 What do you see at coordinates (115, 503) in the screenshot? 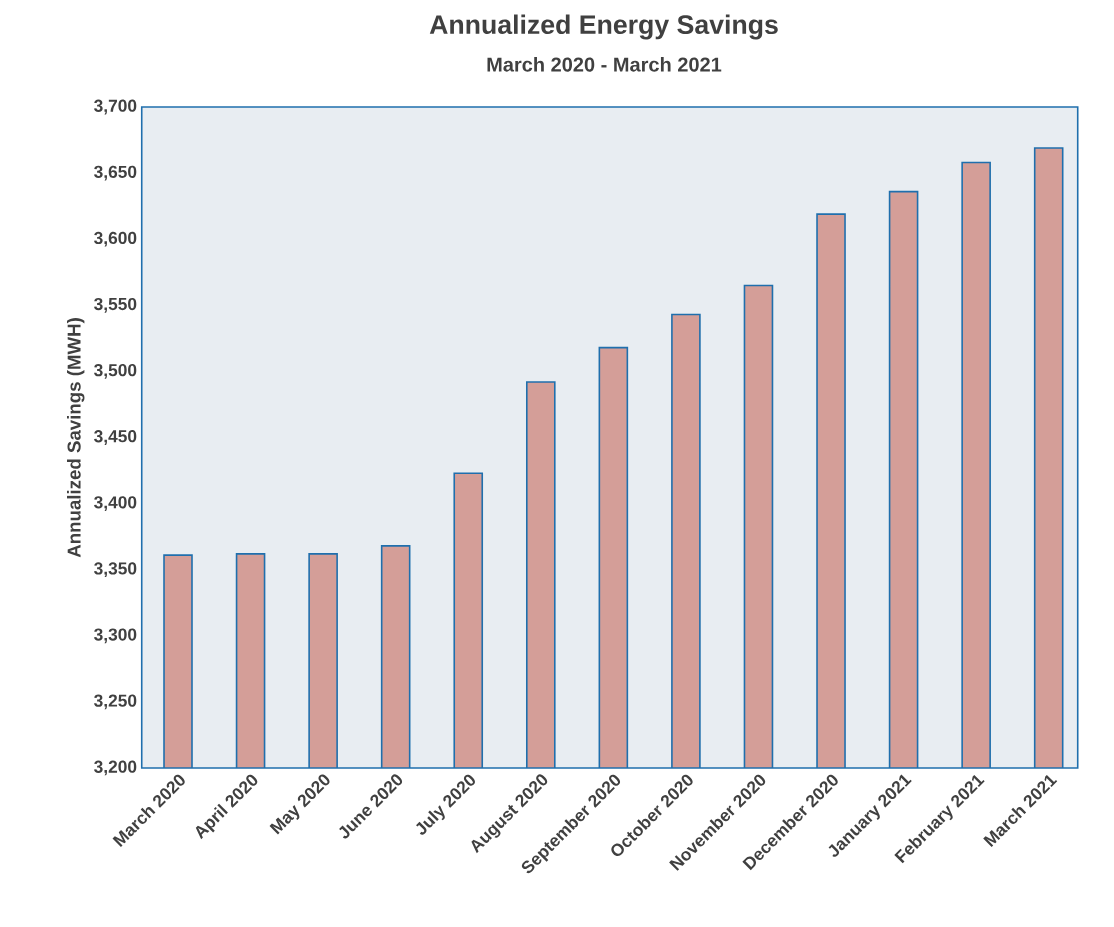
I see `y-tick-label: 3,400` at bounding box center [115, 503].